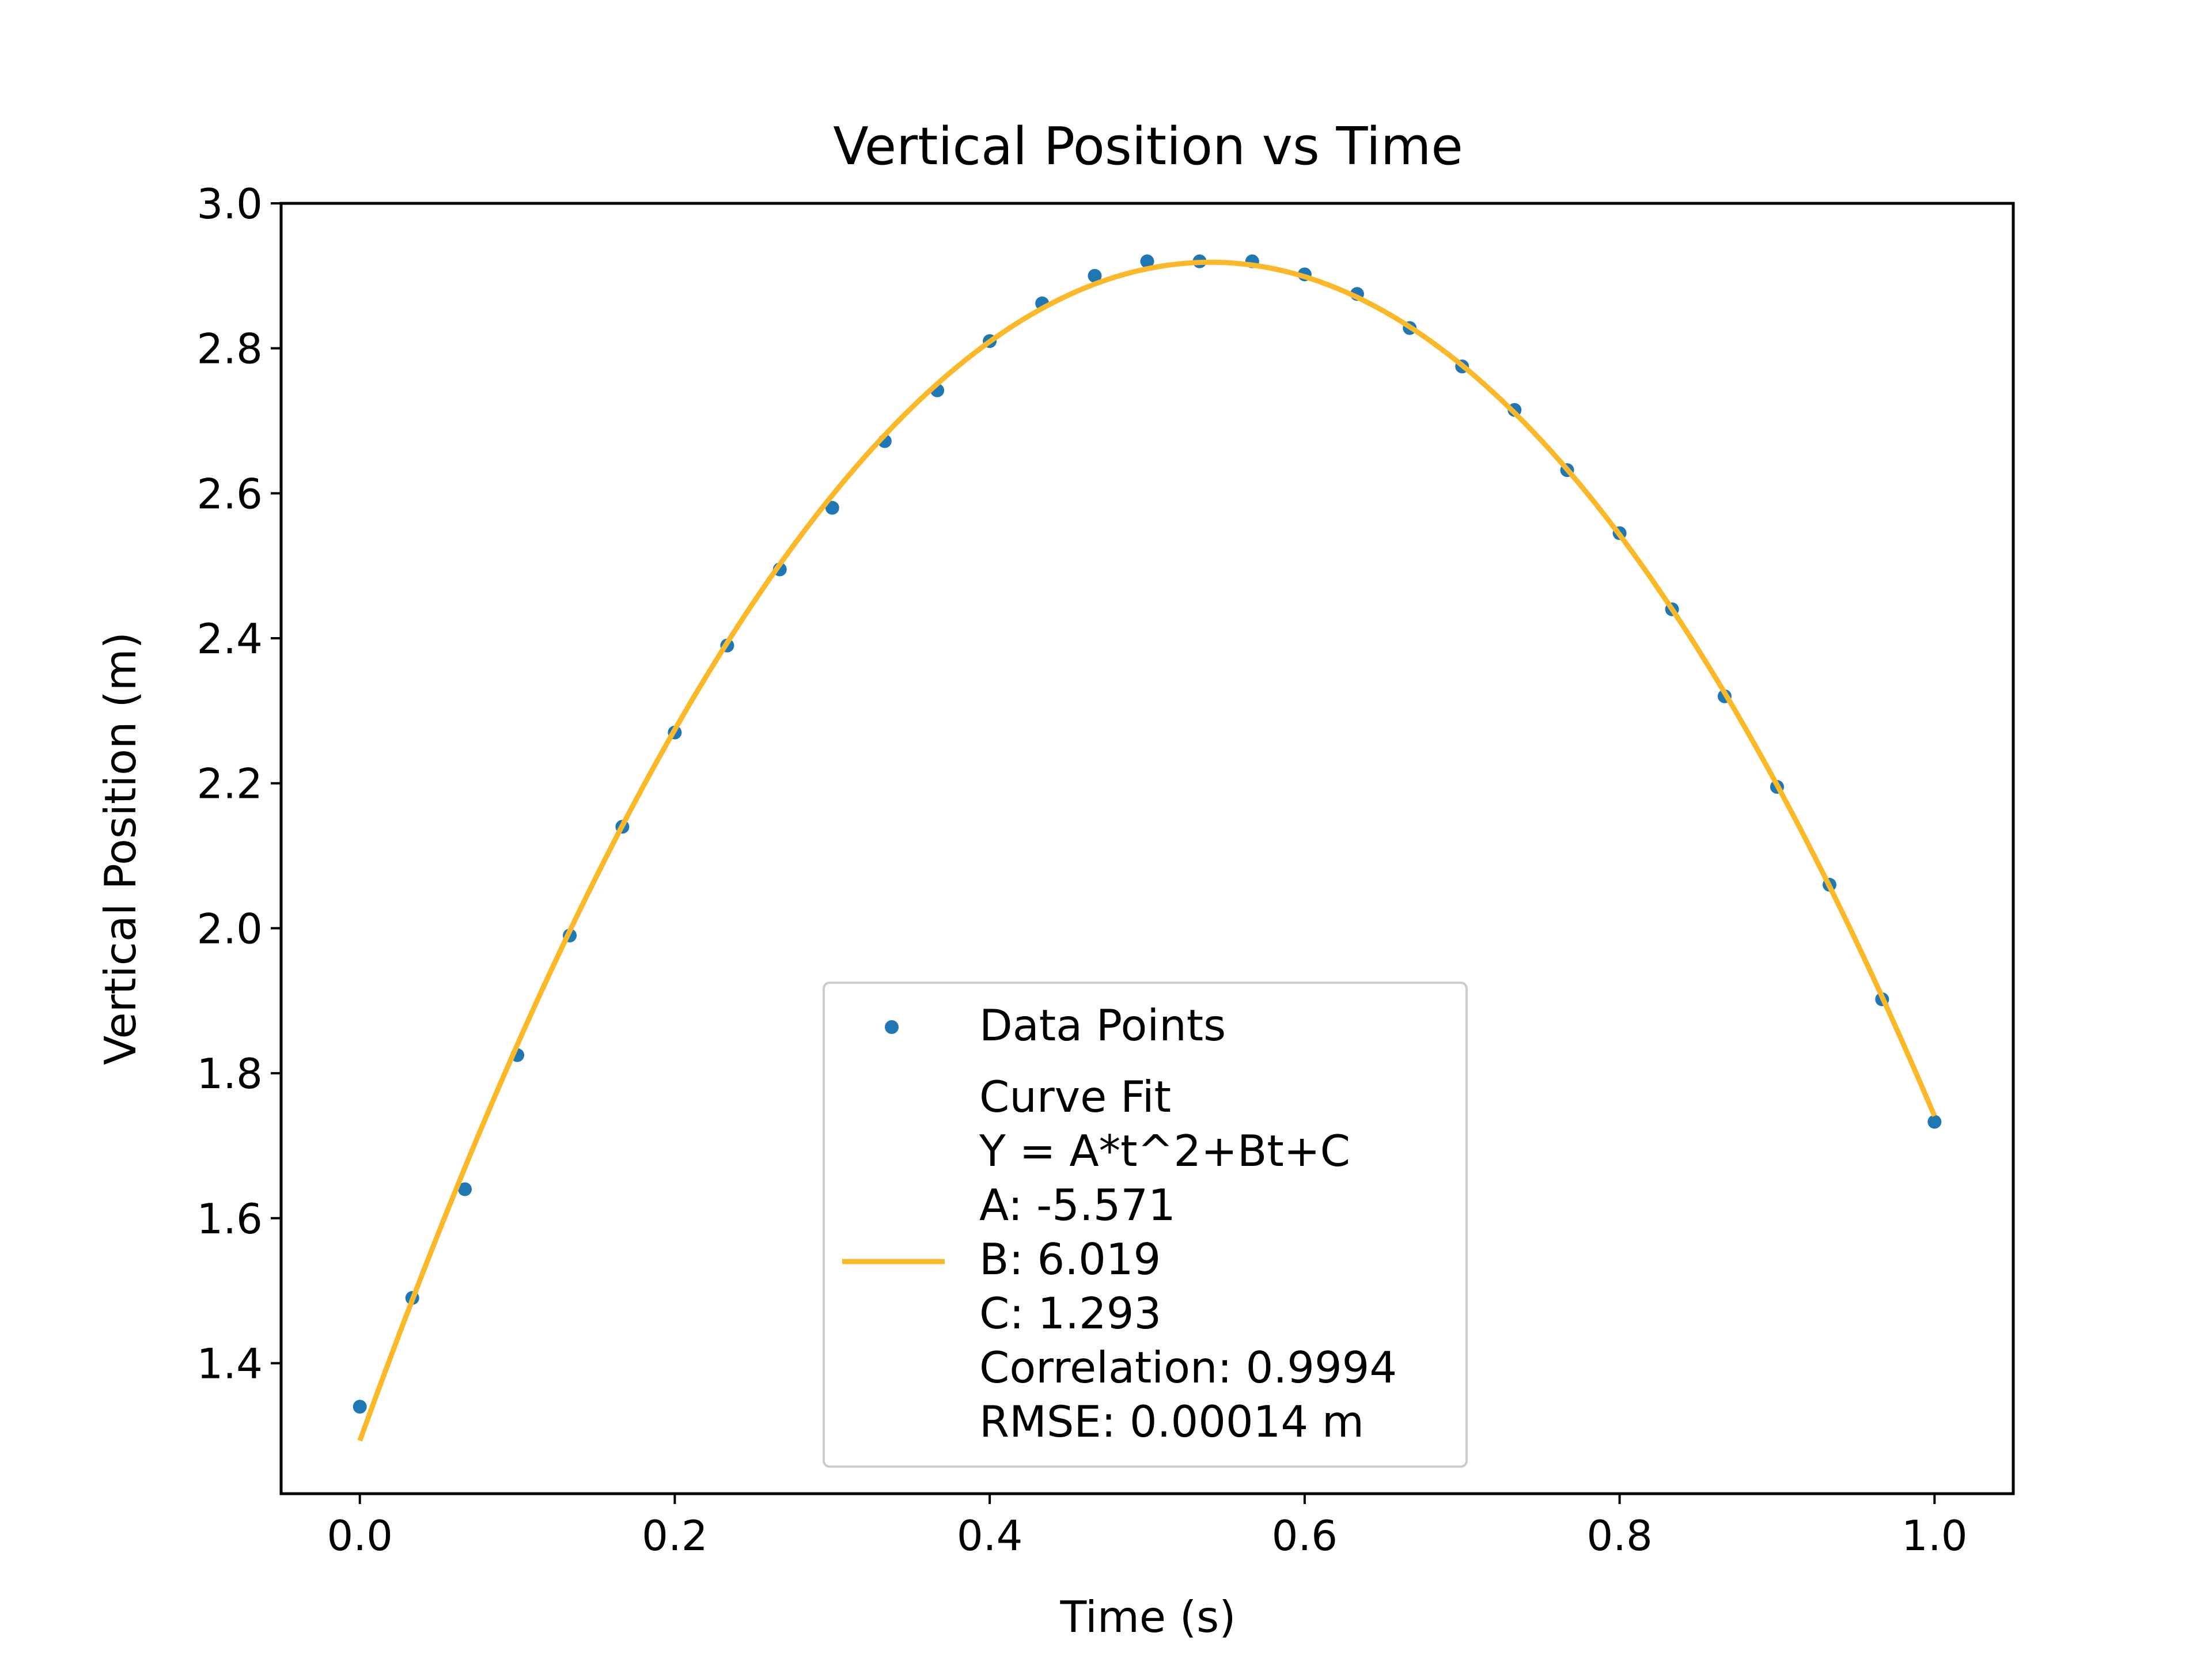  Describe the element at coordinates (229, 784) in the screenshot. I see `y-tick-label: 2.2` at that location.